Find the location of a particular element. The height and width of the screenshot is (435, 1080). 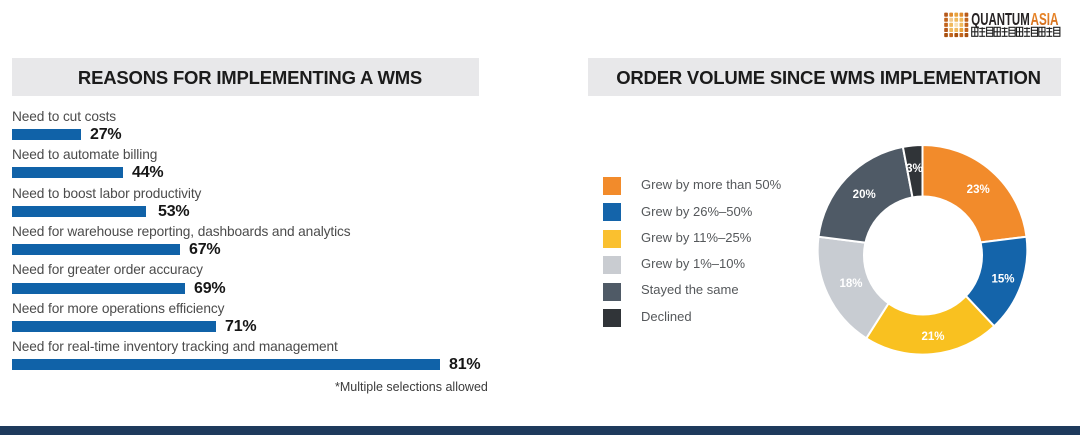

svg-text: QUANTUM is located at coordinates (1000, 20).